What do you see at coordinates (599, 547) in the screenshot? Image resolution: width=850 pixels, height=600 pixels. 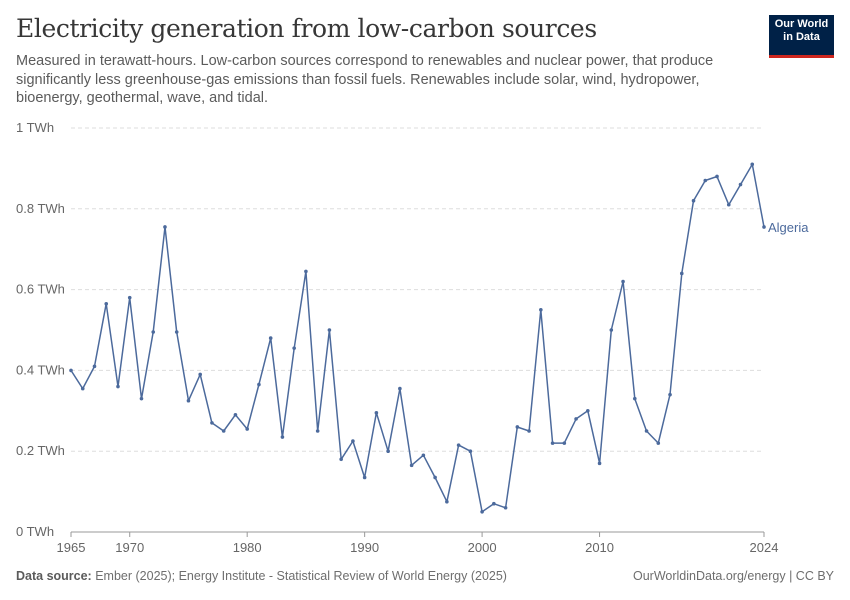 I see `x-tick-label: 2010` at bounding box center [599, 547].